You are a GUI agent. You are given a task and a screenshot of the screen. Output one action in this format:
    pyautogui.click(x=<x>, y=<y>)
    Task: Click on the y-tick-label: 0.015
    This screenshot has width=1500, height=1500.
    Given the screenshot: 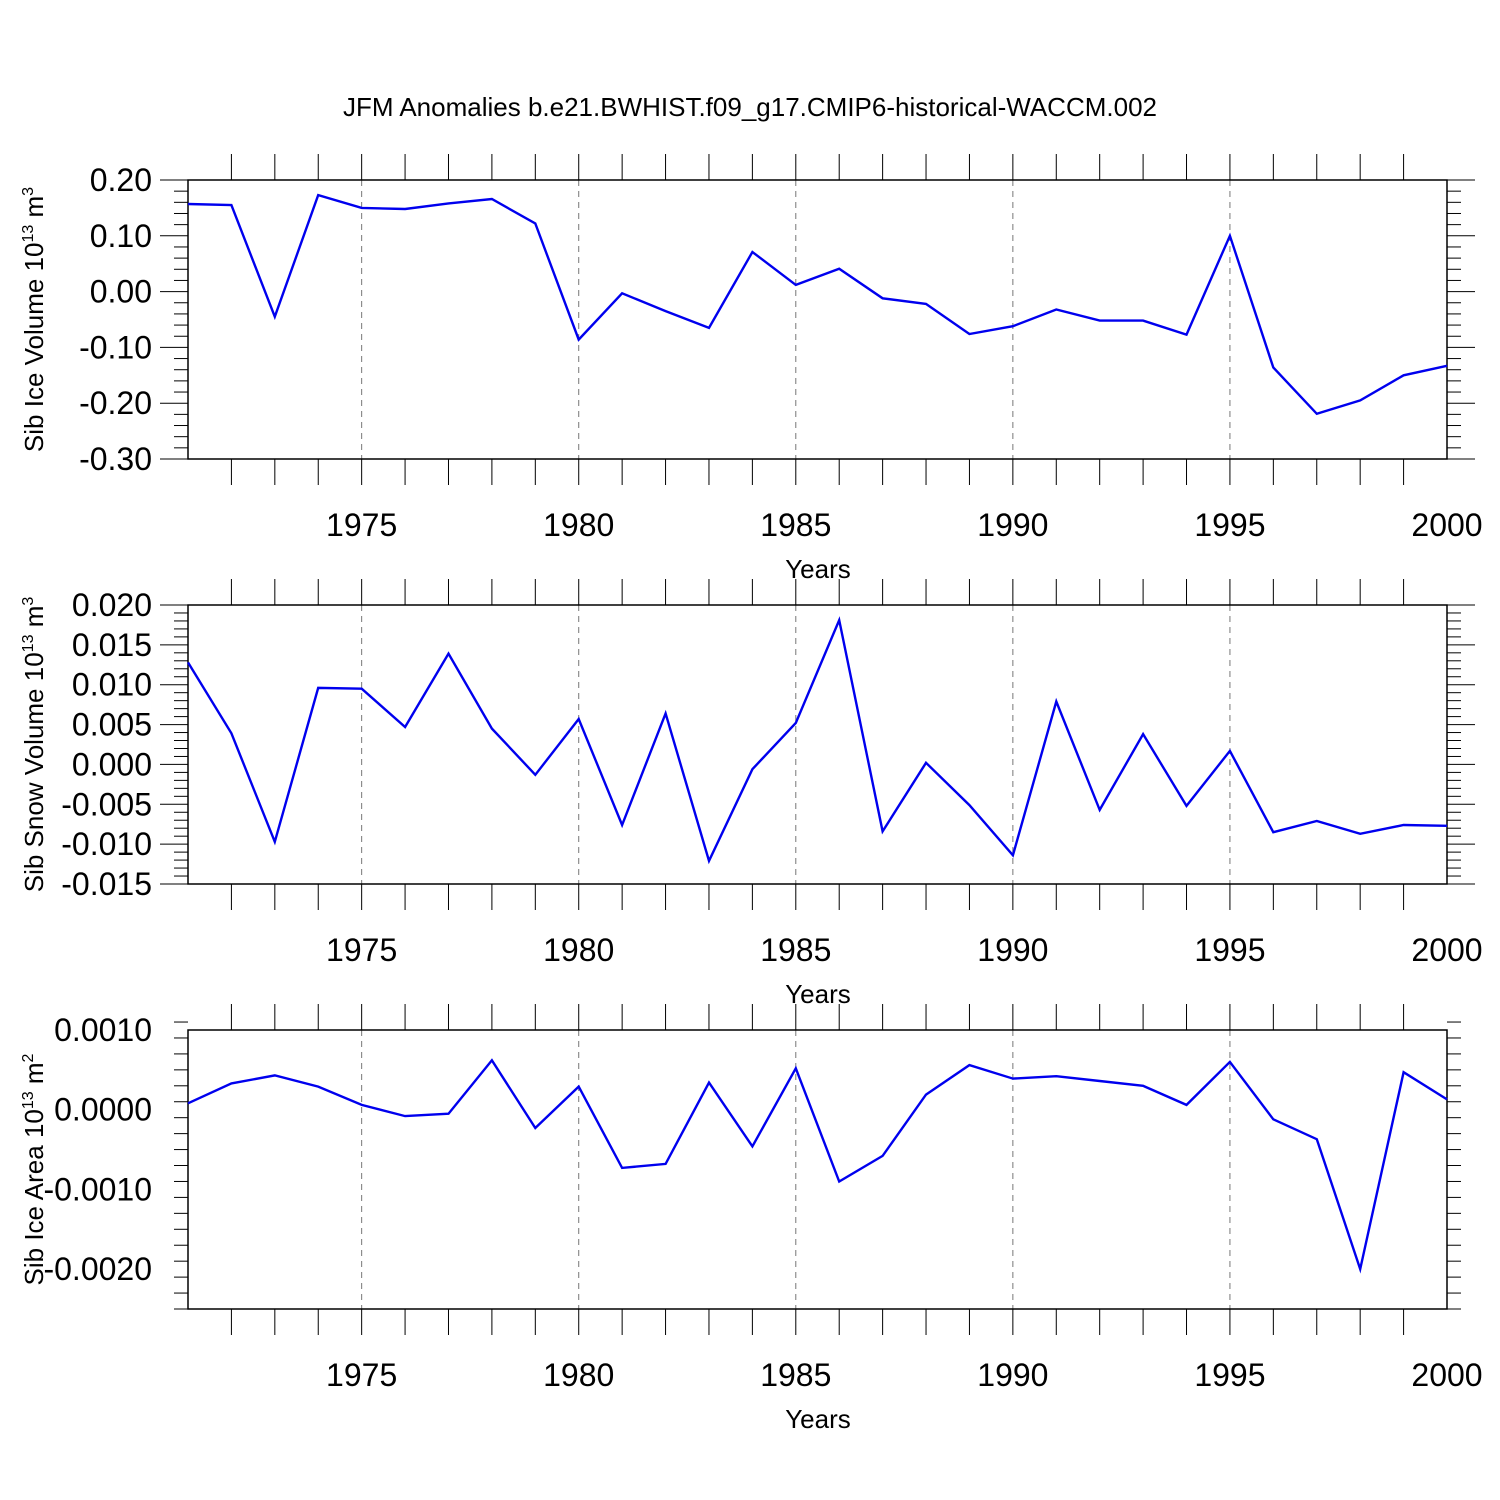 What is the action you would take?
    pyautogui.click(x=112, y=645)
    